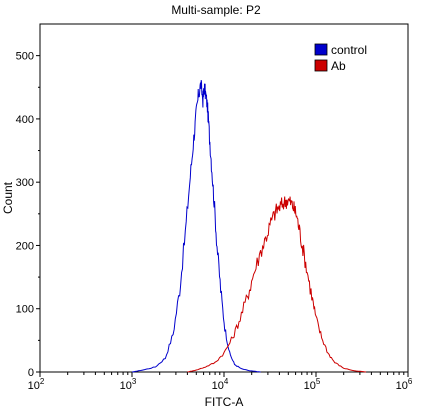  Describe the element at coordinates (8, 197) in the screenshot. I see `y-axis-title: Count` at that location.